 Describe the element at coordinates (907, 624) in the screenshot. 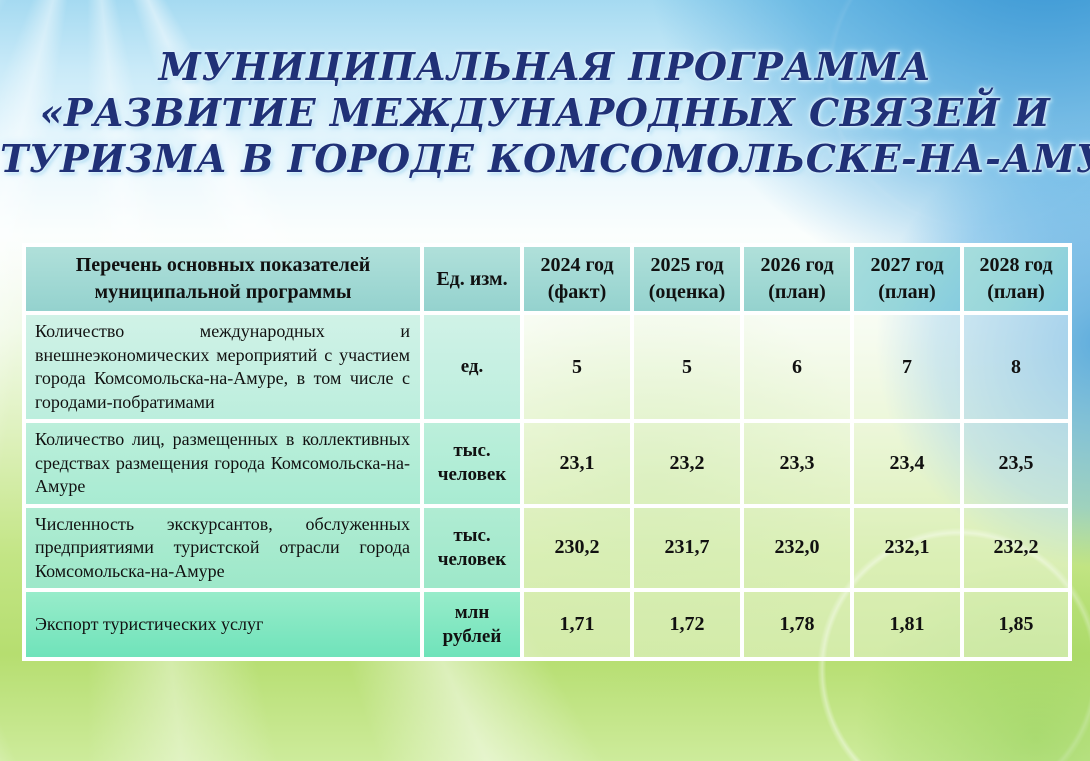

I see `value-cell: 1,81` at that location.